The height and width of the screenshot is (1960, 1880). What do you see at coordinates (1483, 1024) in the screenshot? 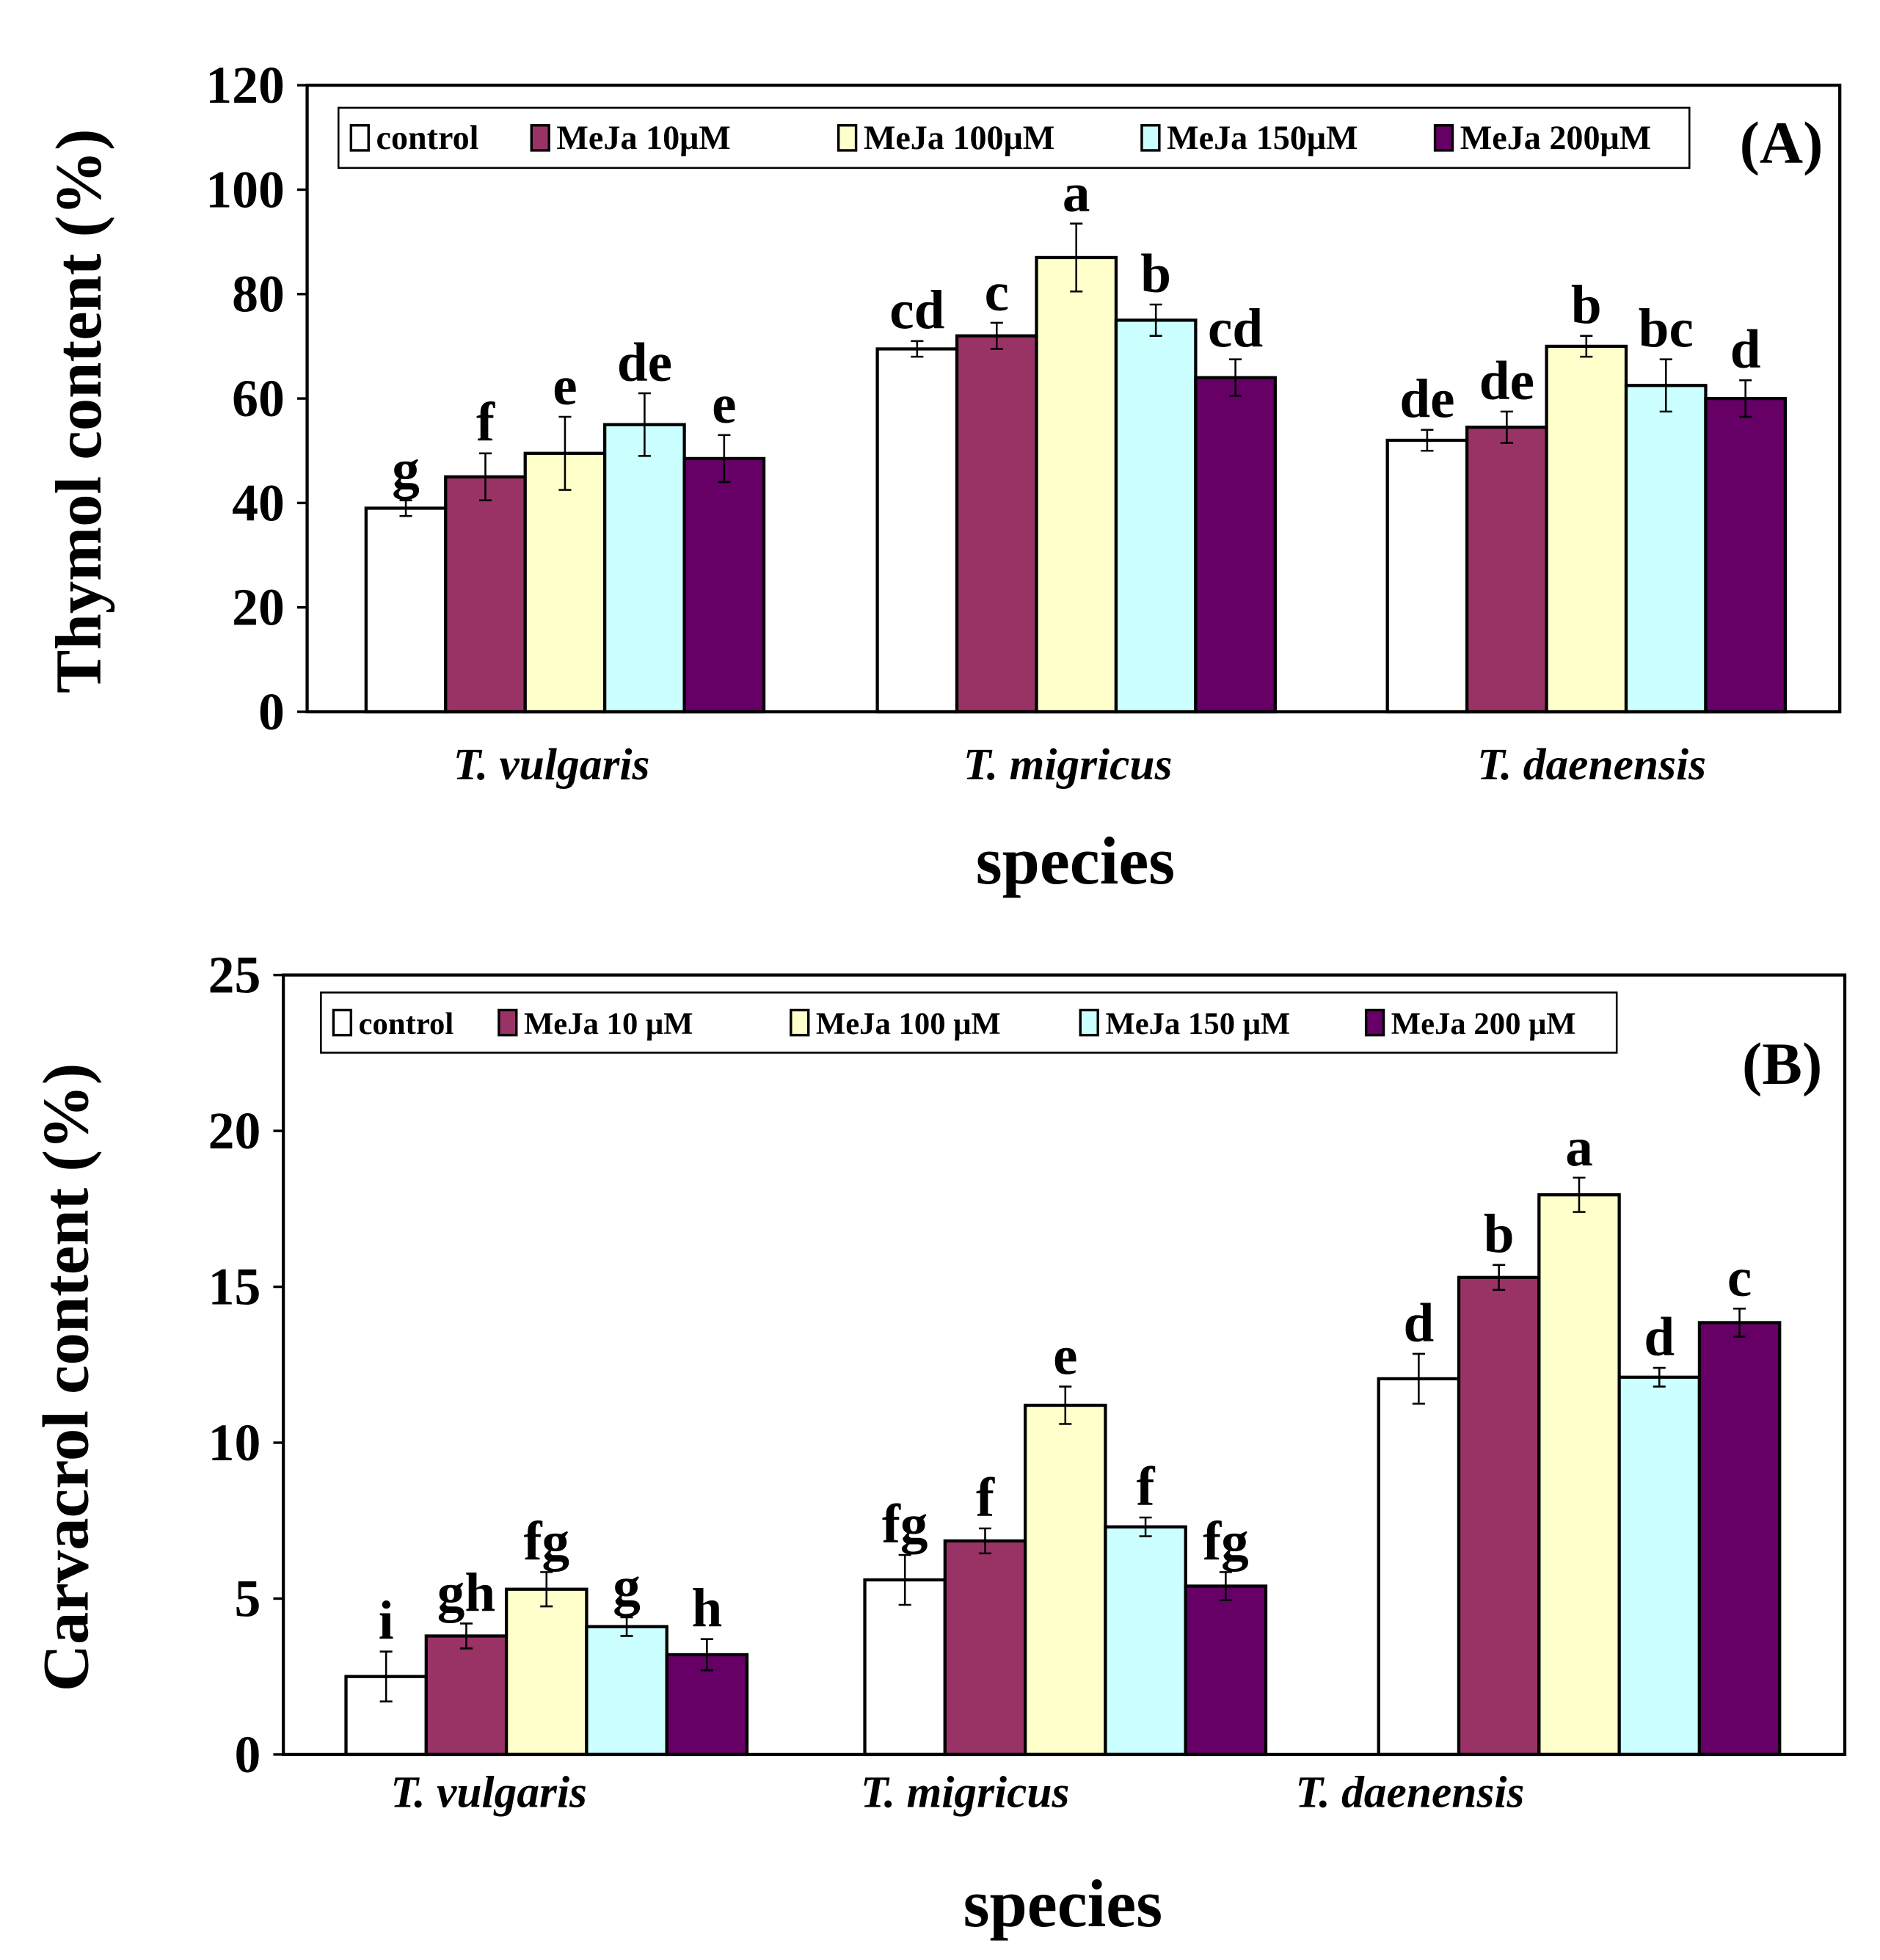
I see `legend-label: MeJa 200 μM` at bounding box center [1483, 1024].